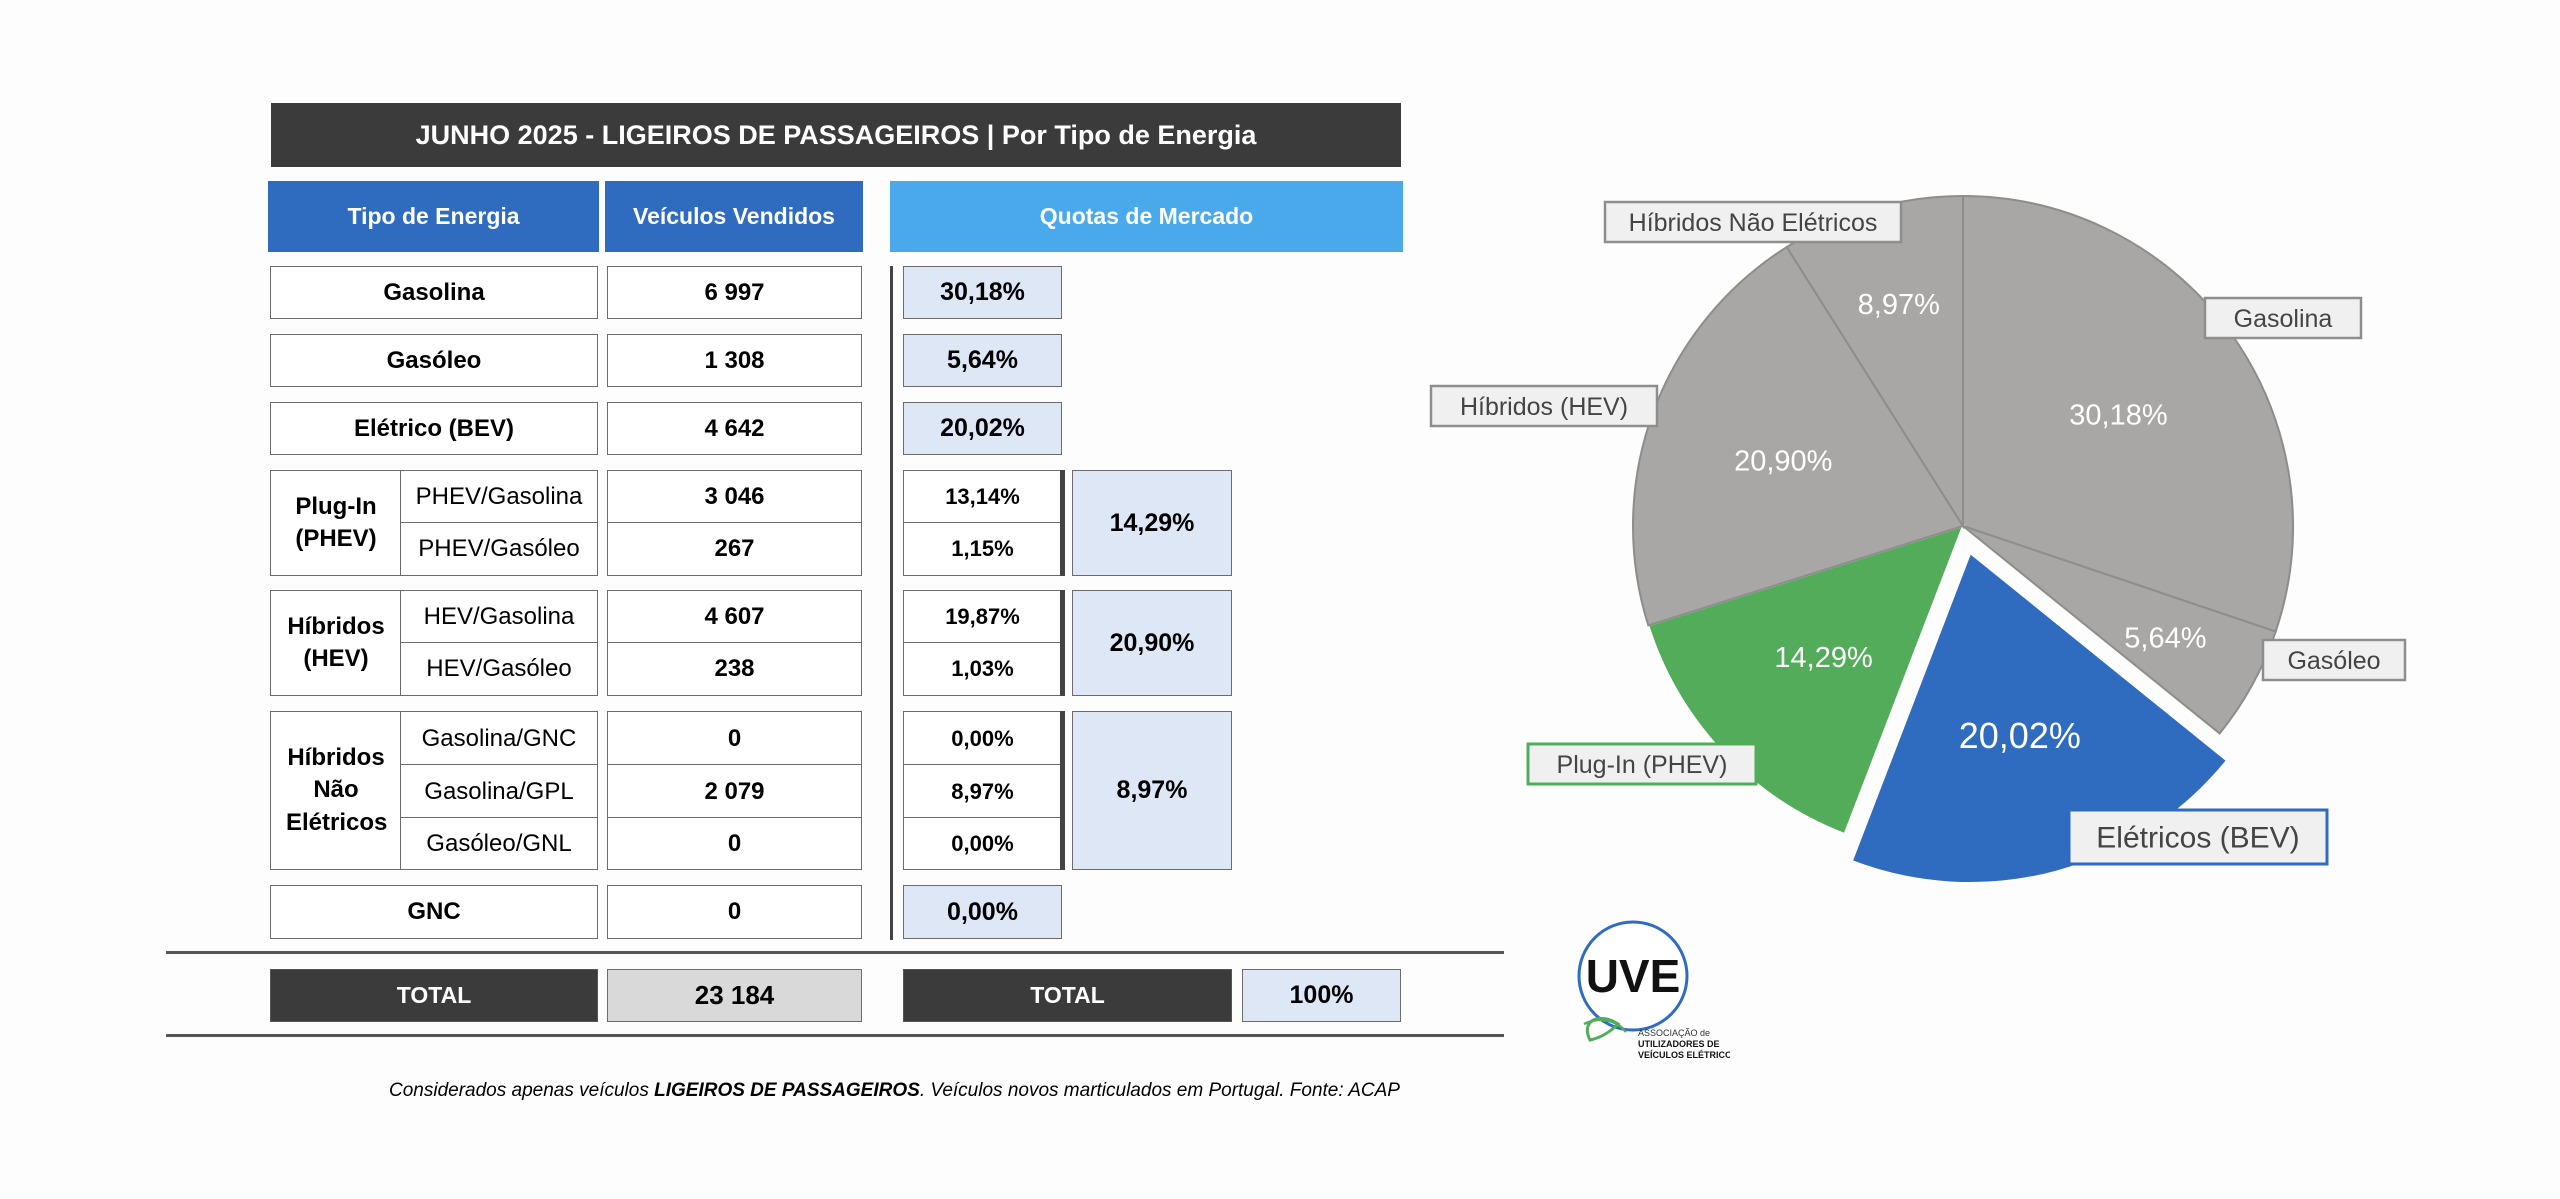 The image size is (2560, 1199). I want to click on row-bev-value: 4 642, so click(734, 428).